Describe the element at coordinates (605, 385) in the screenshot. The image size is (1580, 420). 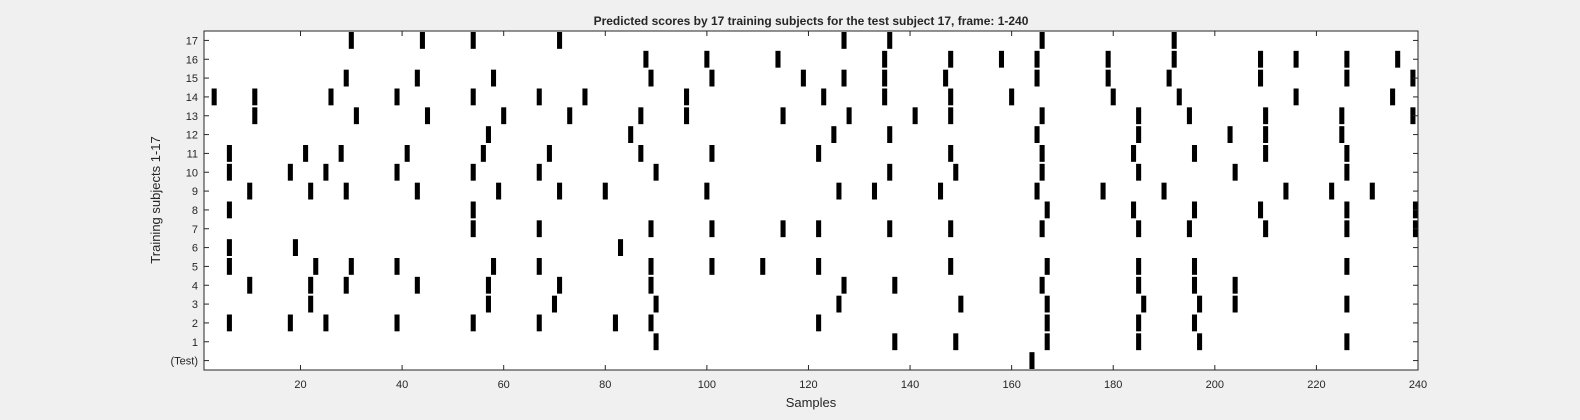
I see `x-tick-label: 80` at that location.